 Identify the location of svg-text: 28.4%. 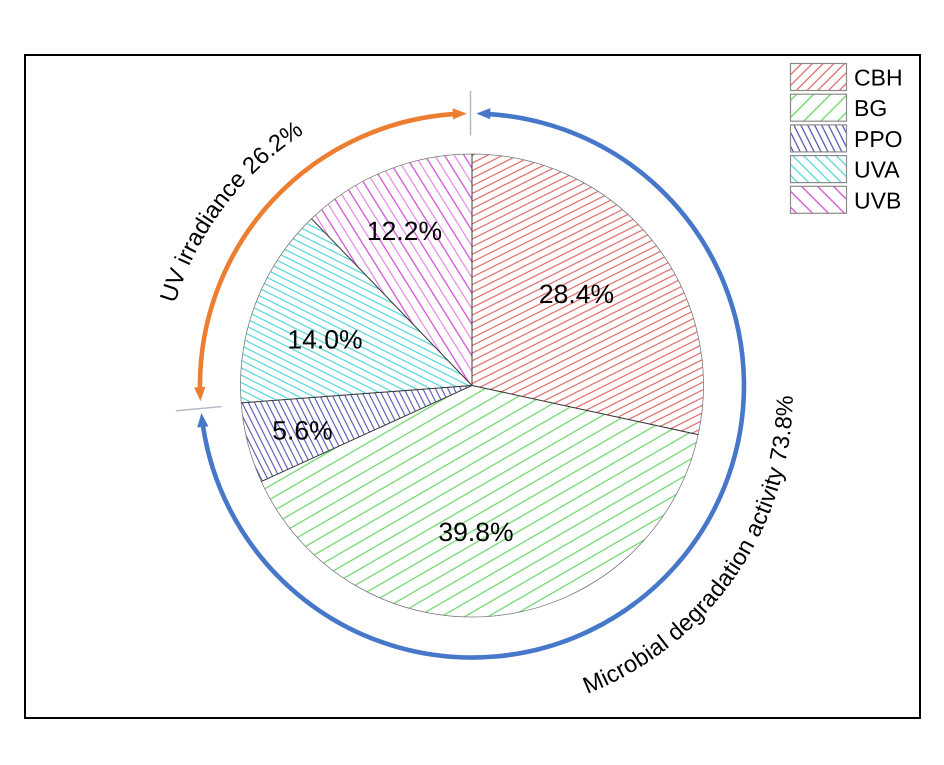
(576, 294).